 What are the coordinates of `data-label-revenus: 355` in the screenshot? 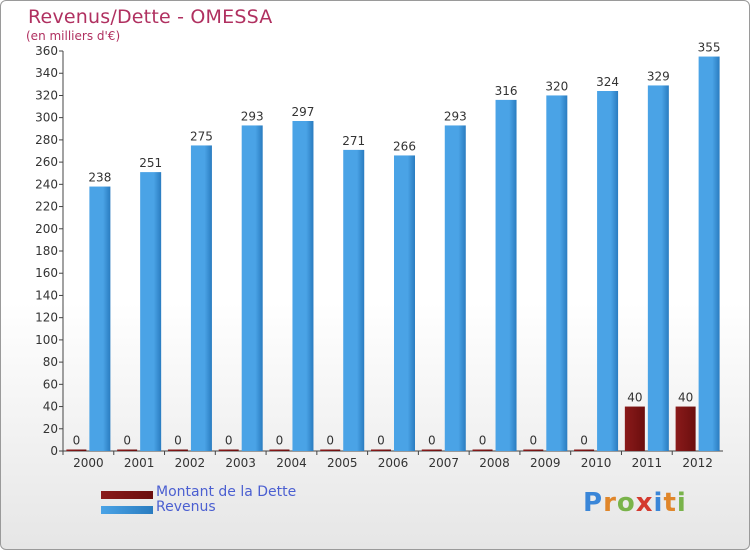 It's located at (709, 48).